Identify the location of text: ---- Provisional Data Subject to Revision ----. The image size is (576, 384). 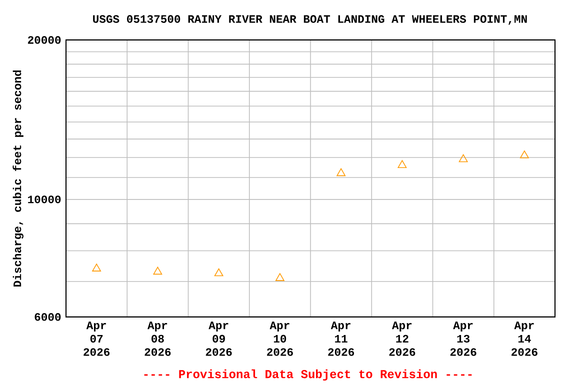
(308, 375).